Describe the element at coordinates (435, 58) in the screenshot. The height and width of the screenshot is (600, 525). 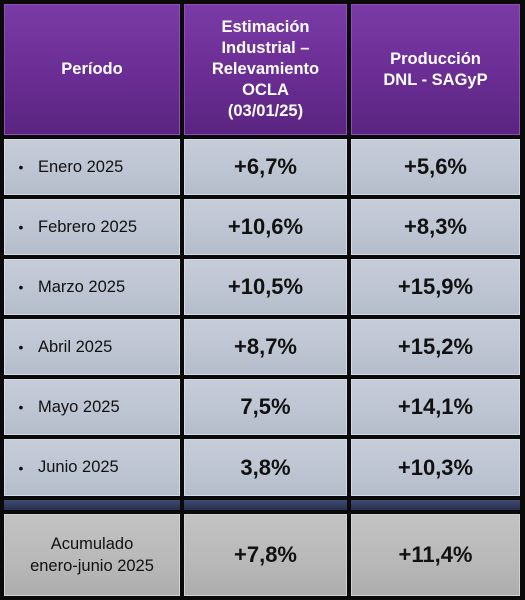
I see `header-sagyp-line: Producción` at that location.